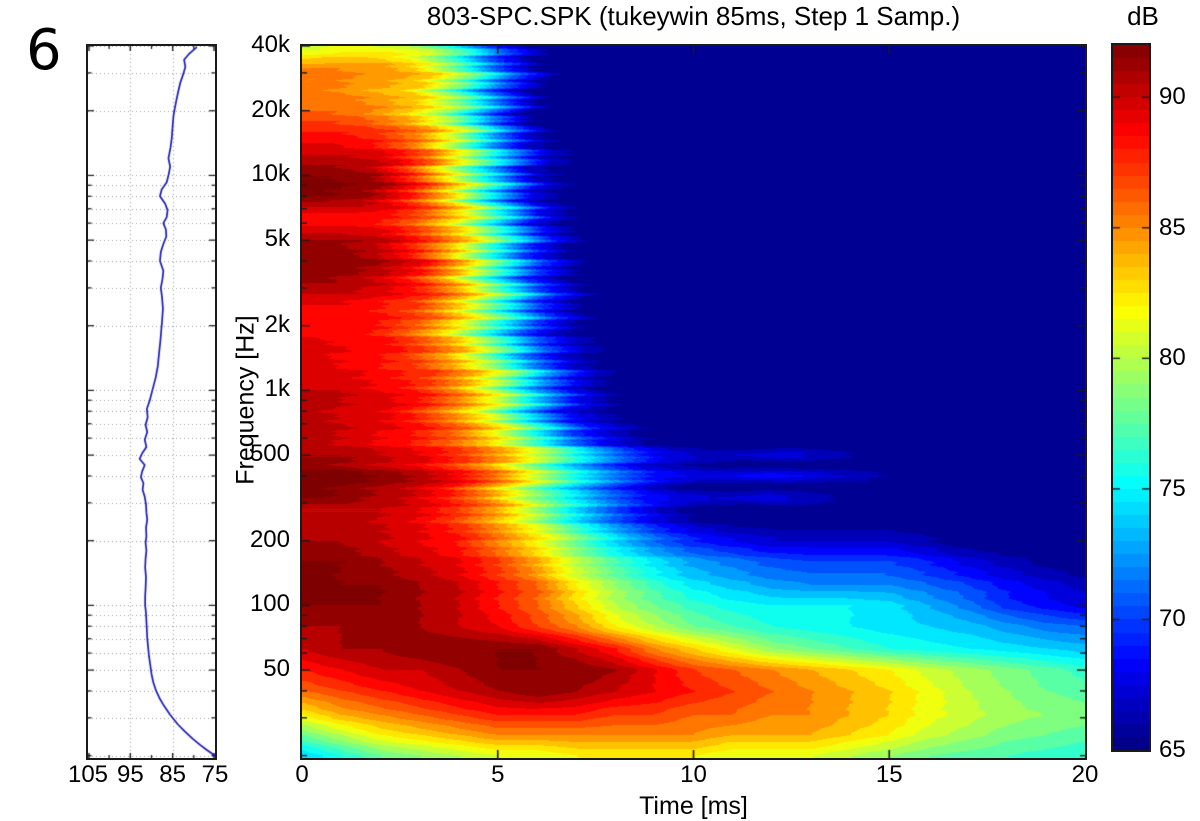  Describe the element at coordinates (498, 774) in the screenshot. I see `x-tick-label-5: 5` at that location.